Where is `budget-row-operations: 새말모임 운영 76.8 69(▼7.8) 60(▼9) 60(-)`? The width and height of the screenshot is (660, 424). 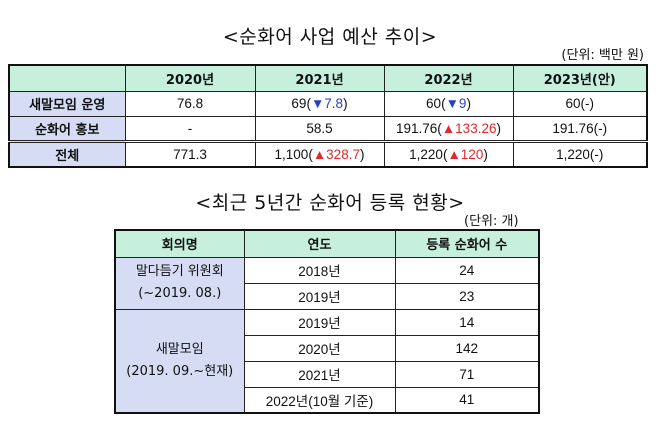 budget-row-operations: 새말모임 운영 76.8 69(▼7.8) 60(▼9) 60(-) is located at coordinates (328, 103).